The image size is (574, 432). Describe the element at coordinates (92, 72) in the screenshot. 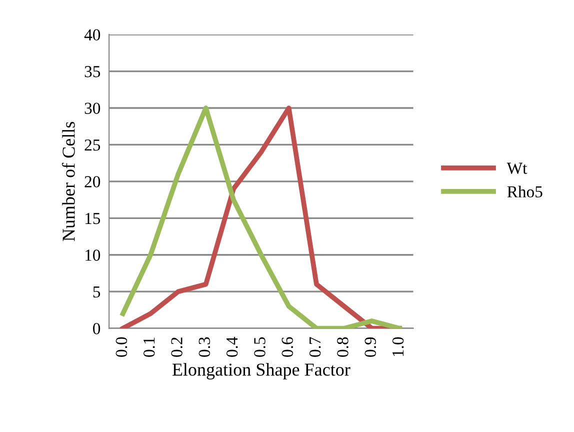

I see `y-tick-label: 35` at that location.